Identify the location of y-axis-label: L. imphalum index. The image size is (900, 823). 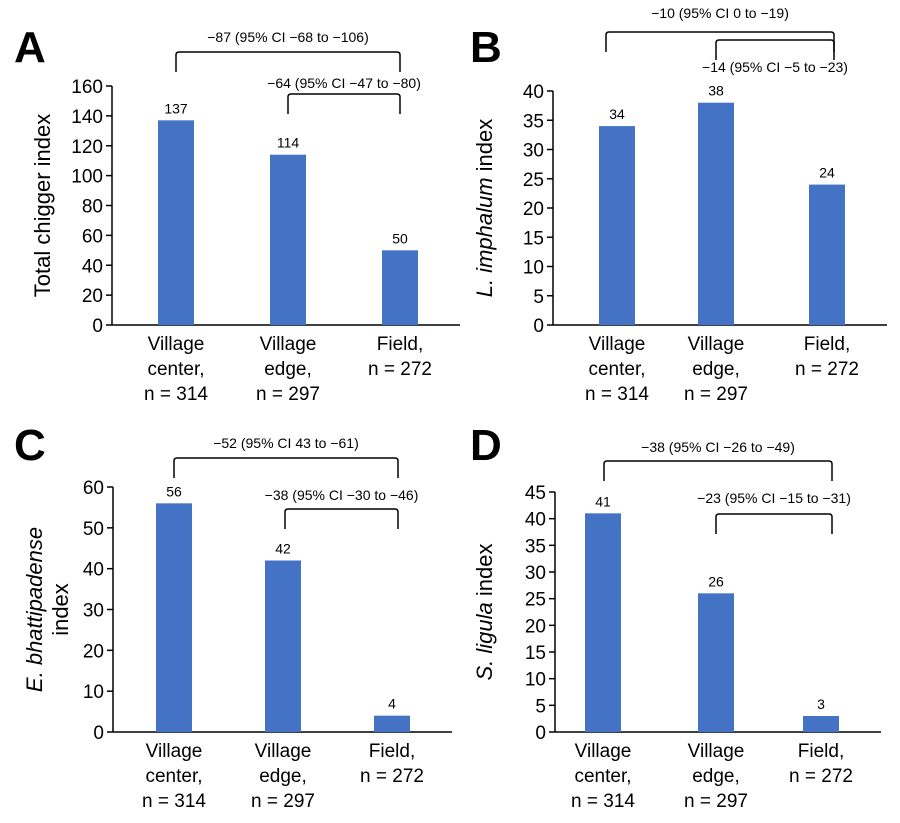
(484, 208).